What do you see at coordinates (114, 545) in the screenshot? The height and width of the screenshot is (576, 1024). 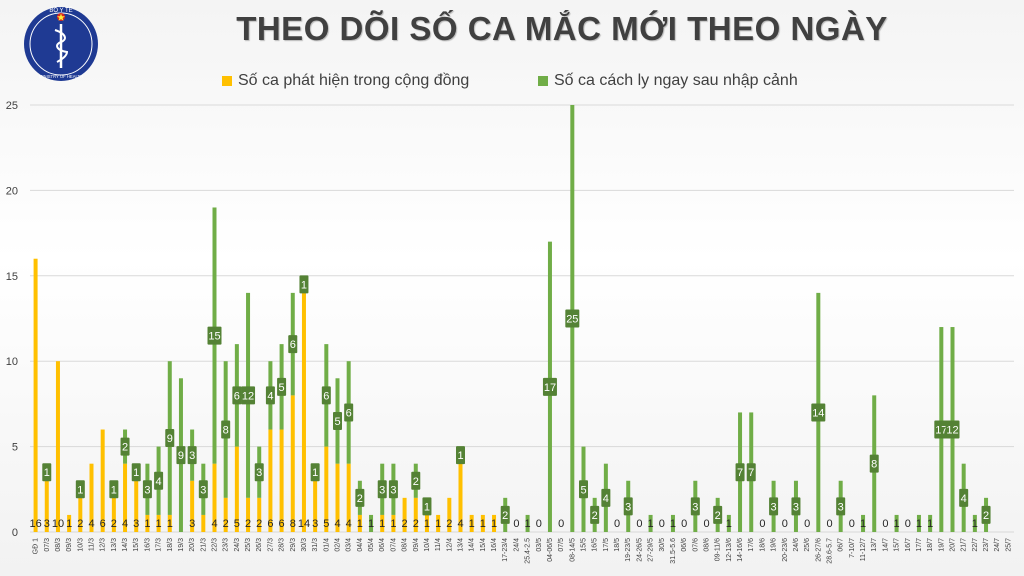 I see `x-tick-label: 13/3` at bounding box center [114, 545].